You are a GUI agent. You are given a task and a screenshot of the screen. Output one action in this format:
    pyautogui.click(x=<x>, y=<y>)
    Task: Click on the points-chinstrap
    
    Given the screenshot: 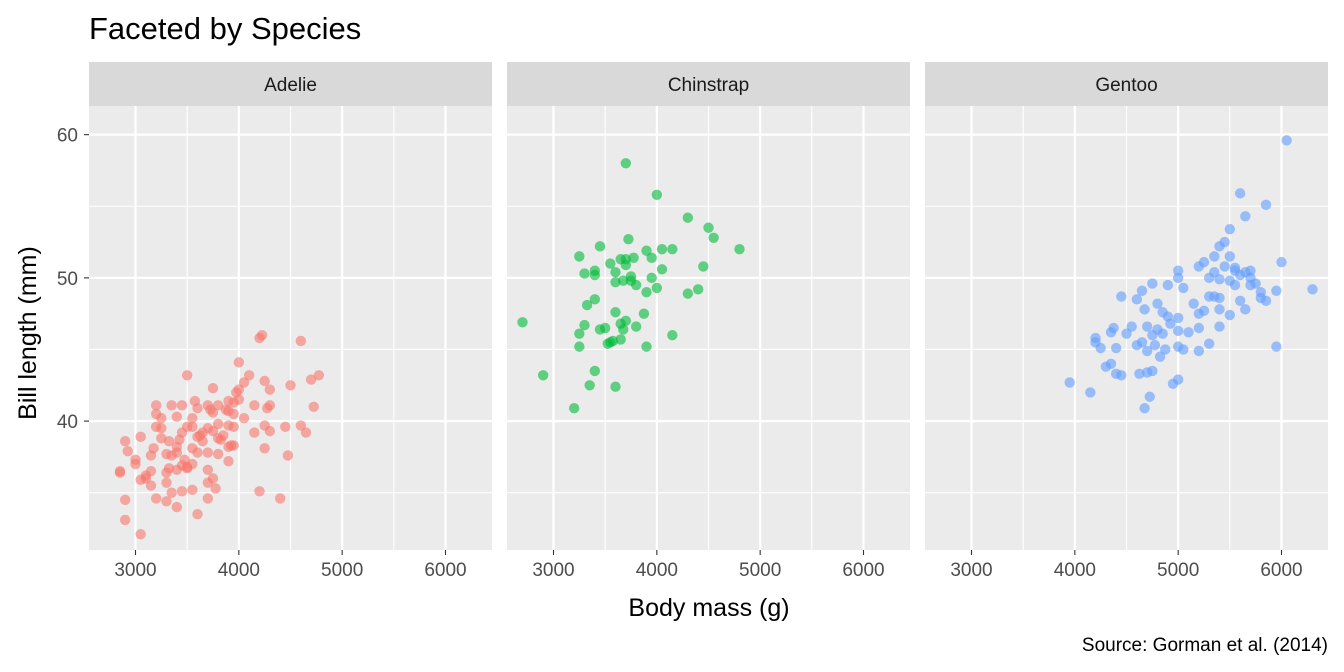 What is the action you would take?
    pyautogui.click(x=631, y=286)
    